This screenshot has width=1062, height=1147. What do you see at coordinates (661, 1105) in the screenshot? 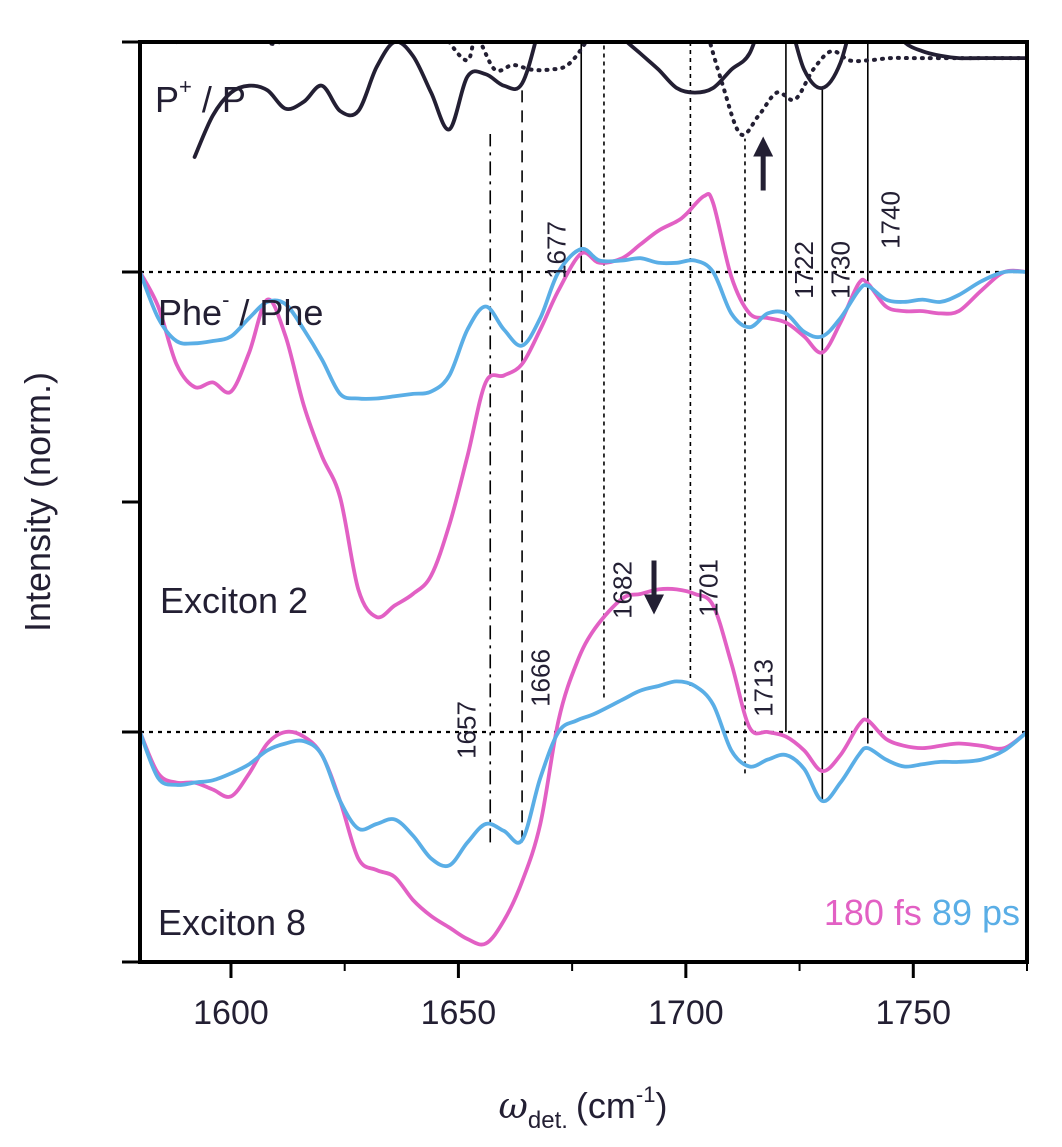
I see `x-axis-label-close: )` at bounding box center [661, 1105].